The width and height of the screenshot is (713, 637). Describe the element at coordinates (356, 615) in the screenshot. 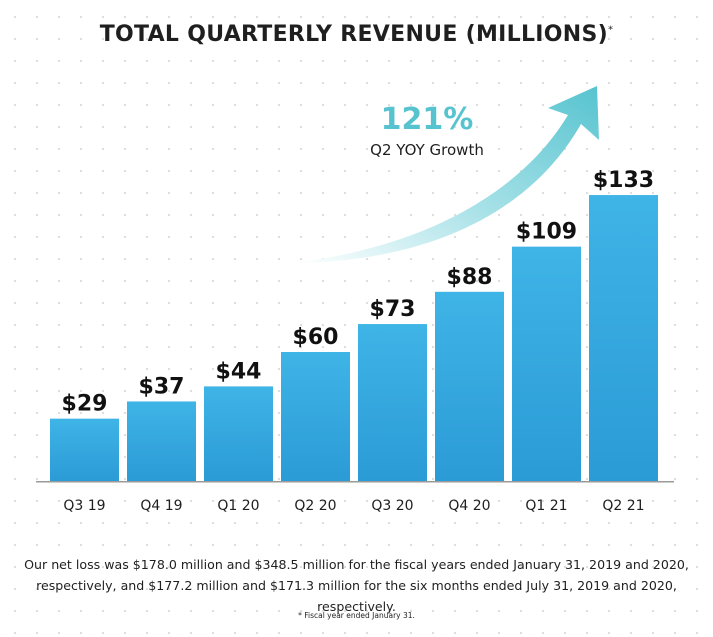

I see `fiscal-year-footnote: * Fiscal year ended January 31.` at that location.